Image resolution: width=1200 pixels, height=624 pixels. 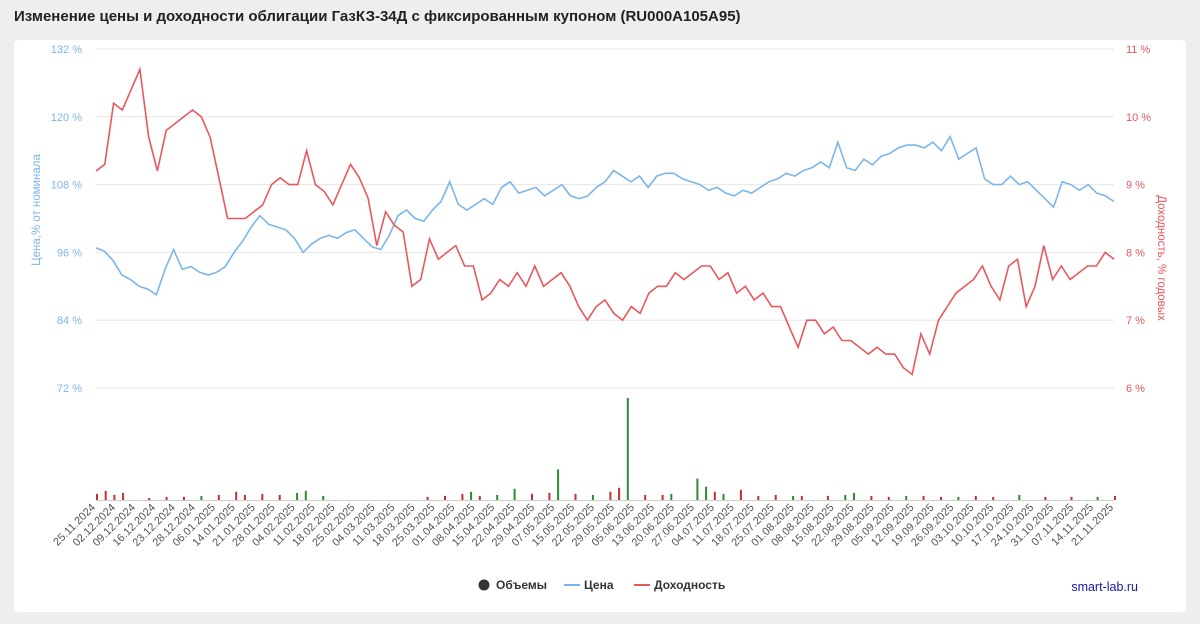 What do you see at coordinates (599, 585) in the screenshot?
I see `legend-label-price: Цена` at bounding box center [599, 585].